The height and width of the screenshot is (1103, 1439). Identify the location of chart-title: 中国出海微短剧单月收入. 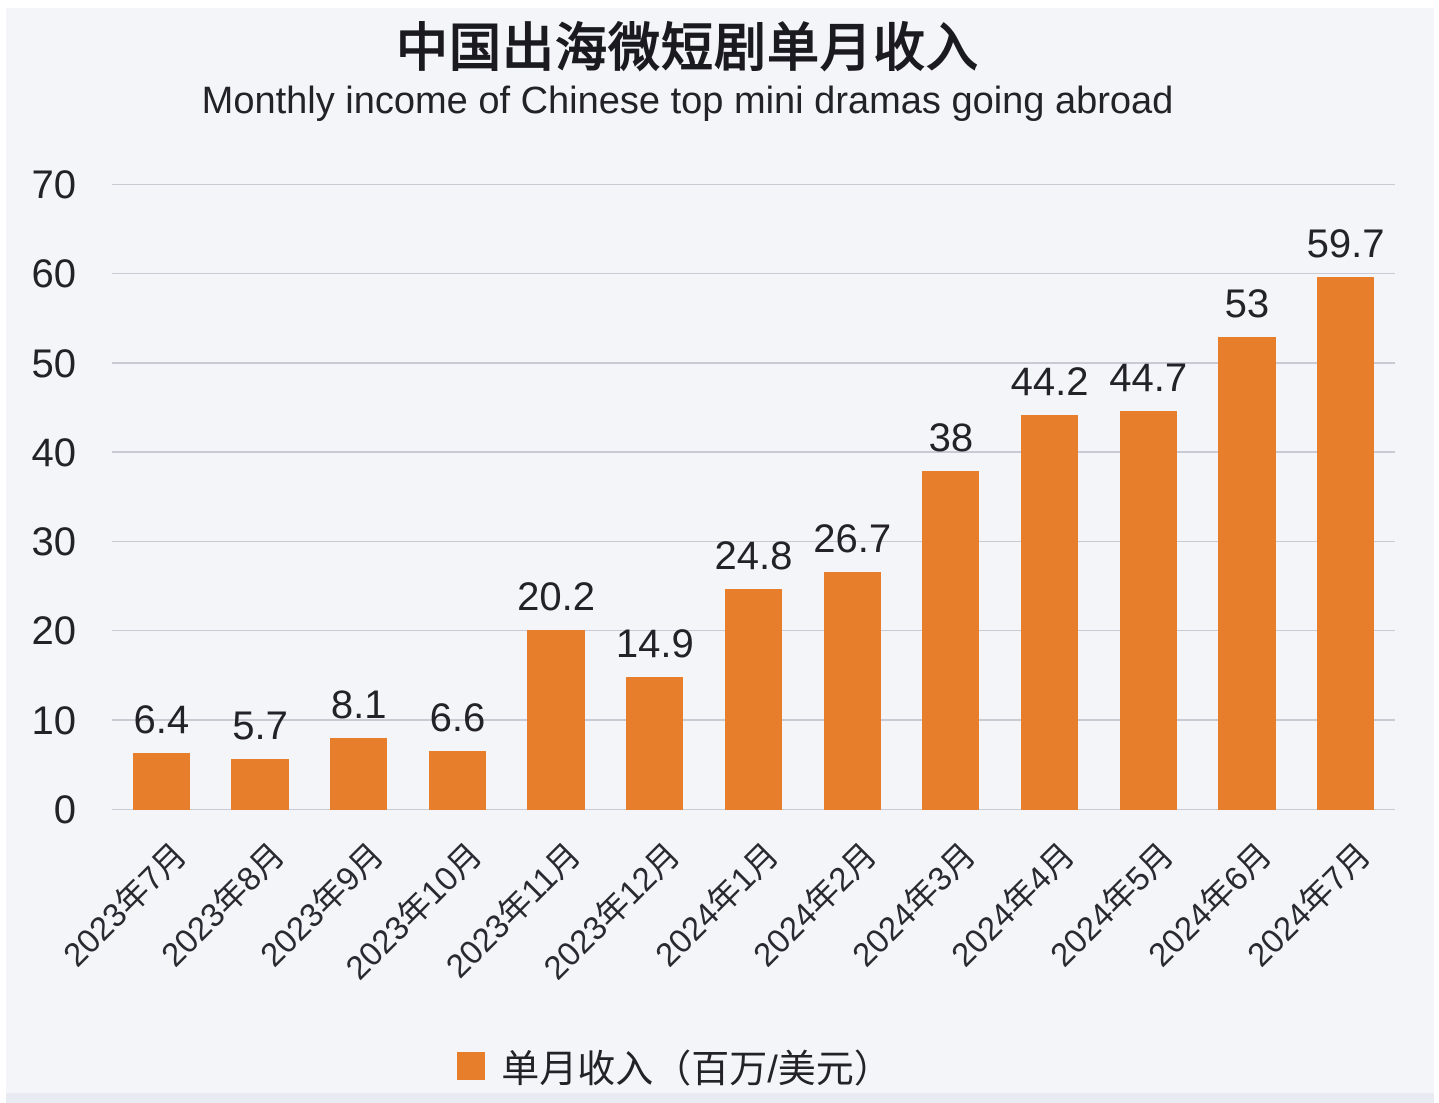
(687, 49).